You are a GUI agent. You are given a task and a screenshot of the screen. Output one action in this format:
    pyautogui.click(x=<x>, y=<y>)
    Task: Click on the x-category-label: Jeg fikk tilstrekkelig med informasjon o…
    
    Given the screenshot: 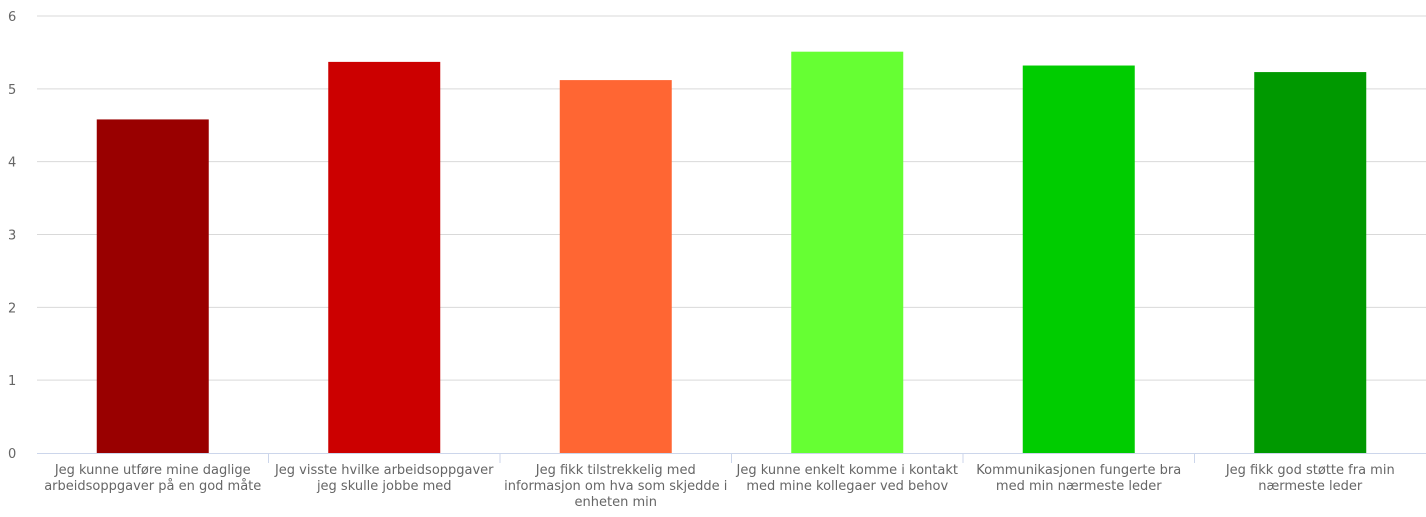 What is the action you would take?
    pyautogui.click(x=616, y=486)
    